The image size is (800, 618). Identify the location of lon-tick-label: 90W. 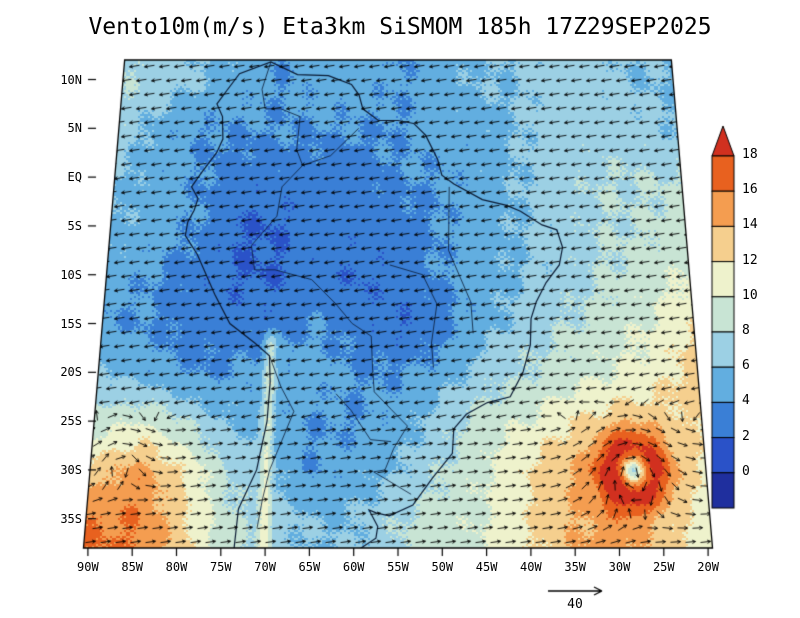
(88, 567).